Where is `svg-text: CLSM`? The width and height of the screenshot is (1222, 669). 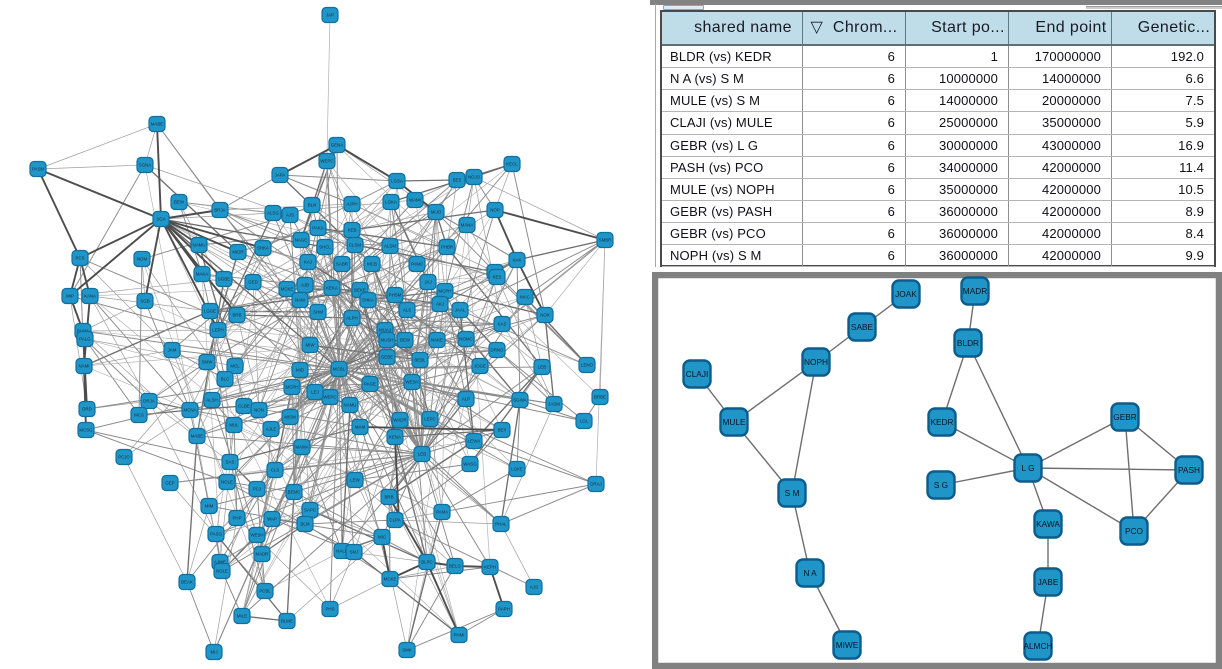
svg-text: CLSM is located at coordinates (355, 245).